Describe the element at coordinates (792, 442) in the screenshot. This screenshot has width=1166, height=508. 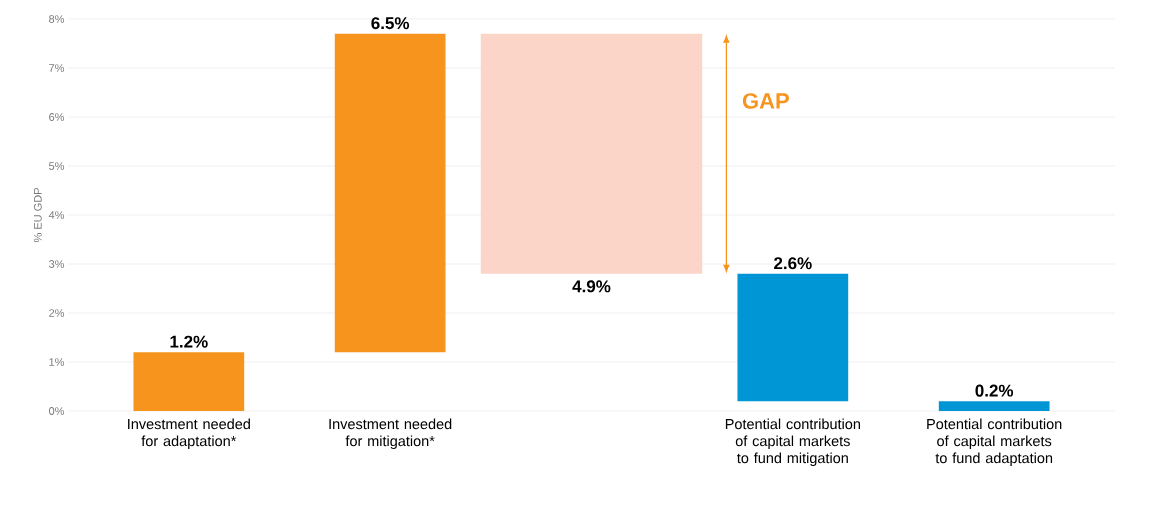
I see `x-tick-label: Potential contribution of capital markets to fund mitigation` at that location.